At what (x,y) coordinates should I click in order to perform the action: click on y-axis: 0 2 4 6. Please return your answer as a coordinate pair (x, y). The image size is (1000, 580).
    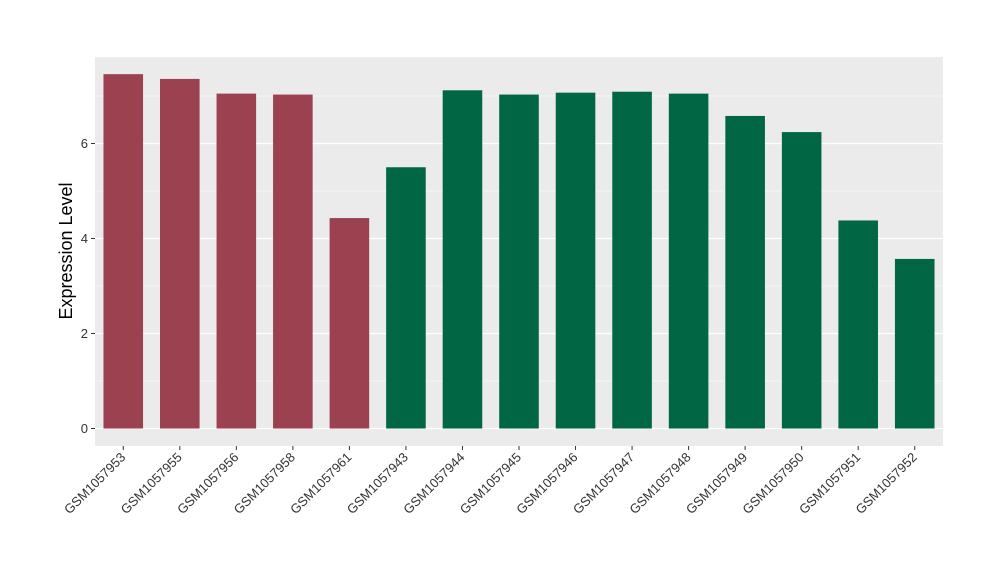
    Looking at the image, I should click on (88, 286).